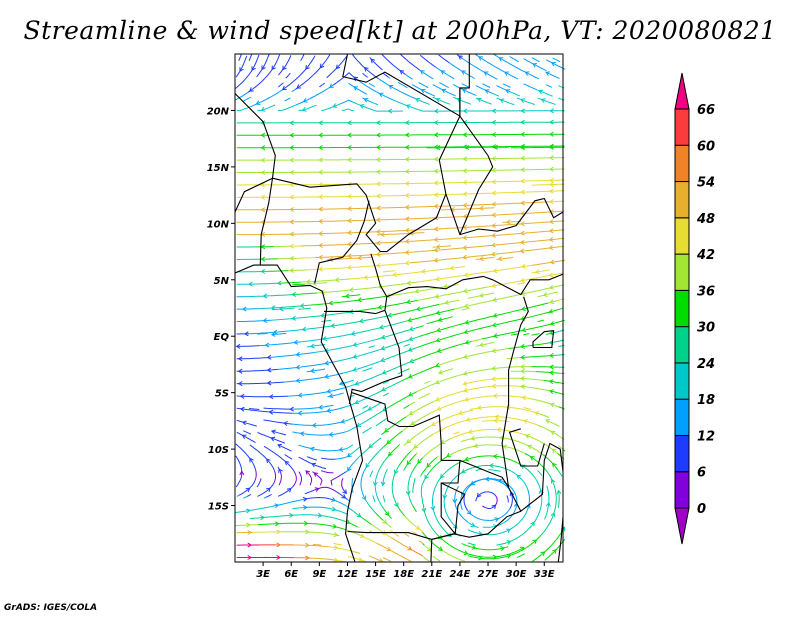 This screenshot has height=618, width=800. I want to click on colorbar-label: 54, so click(706, 183).